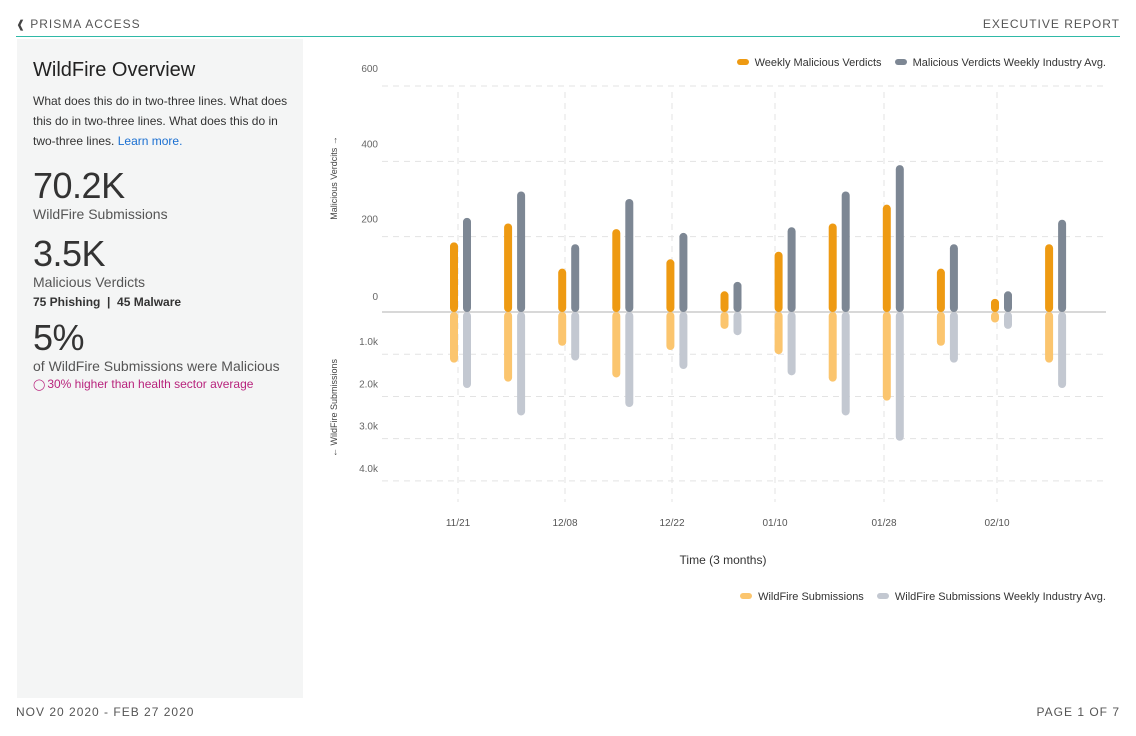 Image resolution: width=1136 pixels, height=736 pixels. Describe the element at coordinates (818, 63) in the screenshot. I see `legend-label: Weekly Malicious Verdicts` at that location.